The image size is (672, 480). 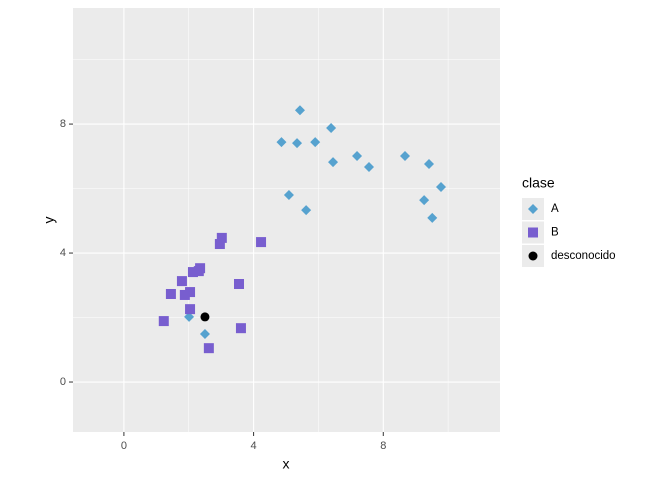 What do you see at coordinates (63, 382) in the screenshot?
I see `y-tick-label: 0` at bounding box center [63, 382].